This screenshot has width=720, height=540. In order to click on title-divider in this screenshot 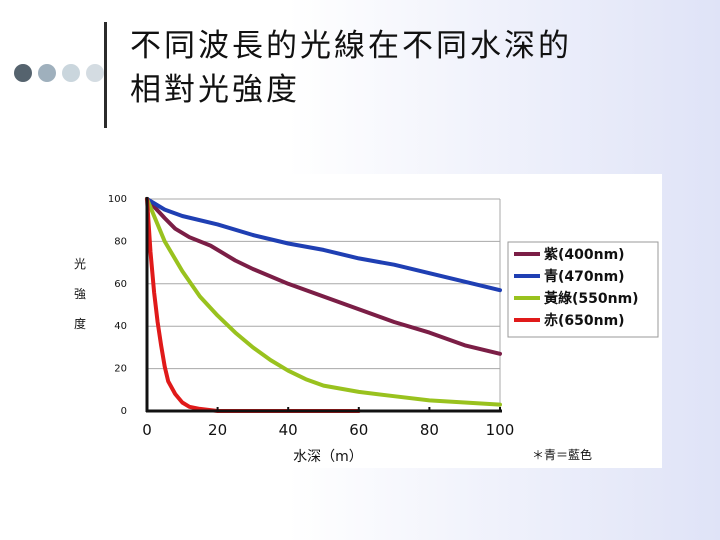, I will do `click(105, 75)`.